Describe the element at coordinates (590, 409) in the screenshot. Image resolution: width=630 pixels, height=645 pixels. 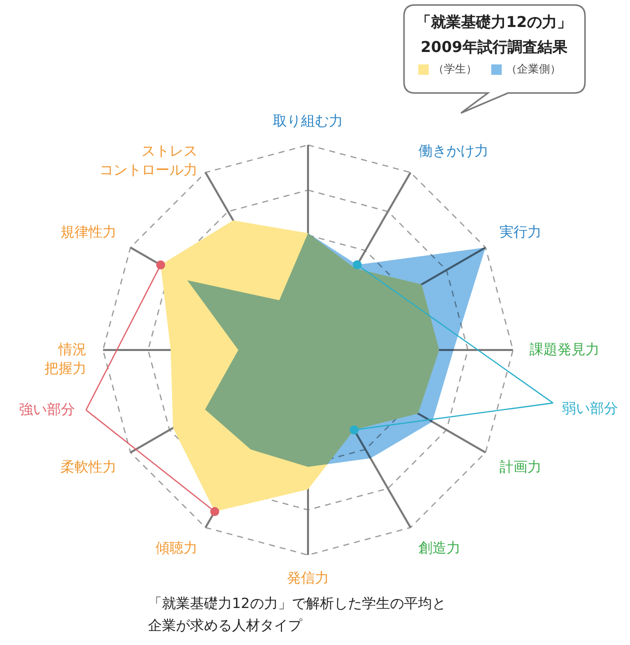
I see `text: 弱い部分` at that location.